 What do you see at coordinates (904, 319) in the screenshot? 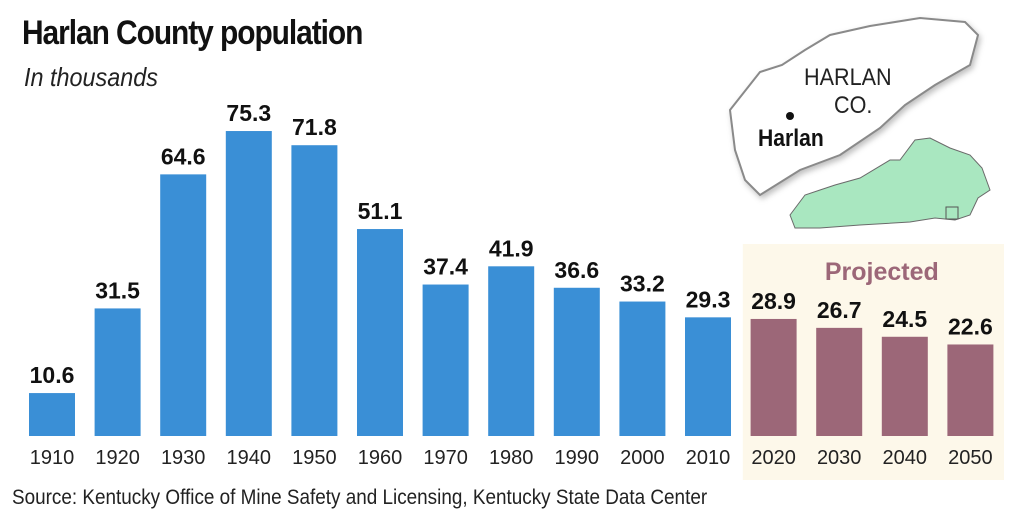
I see `value-label-2040: 24.5` at bounding box center [904, 319].